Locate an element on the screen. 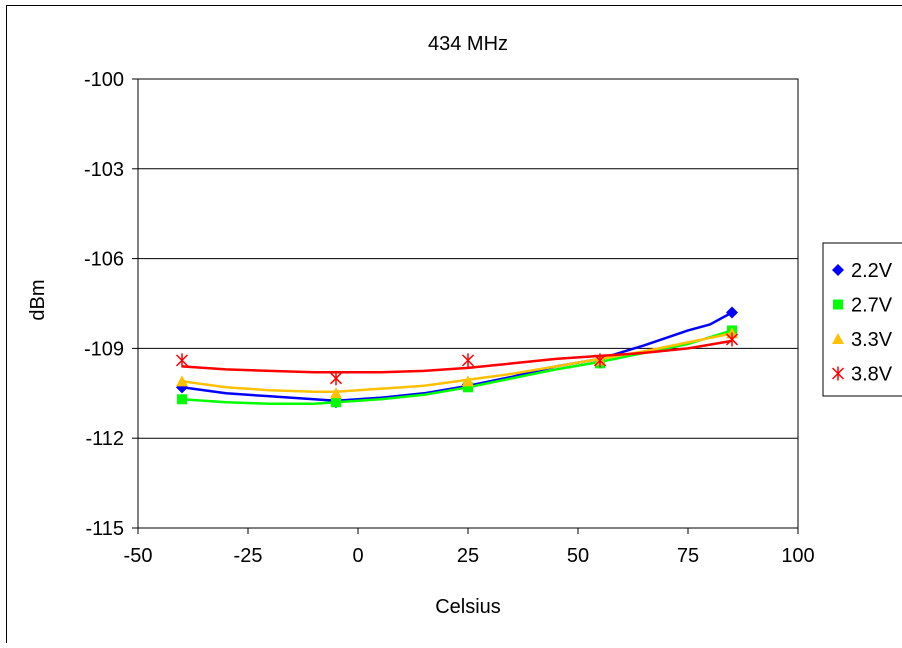 The height and width of the screenshot is (648, 902). y-tick-label: -115 is located at coordinates (104, 529).